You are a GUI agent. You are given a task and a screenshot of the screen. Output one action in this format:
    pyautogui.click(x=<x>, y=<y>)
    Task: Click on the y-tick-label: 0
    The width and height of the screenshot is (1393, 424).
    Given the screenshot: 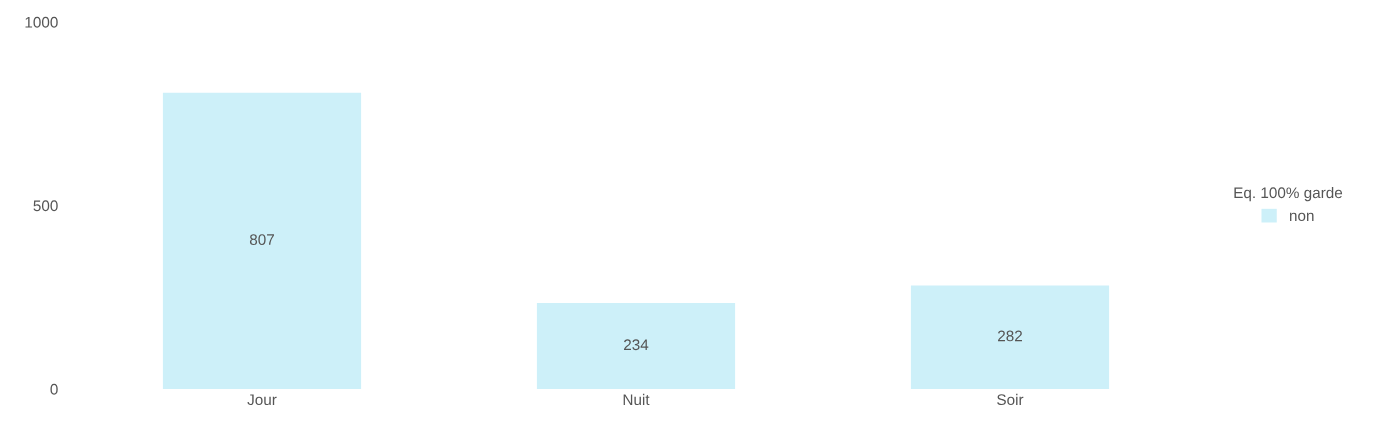 What is the action you would take?
    pyautogui.click(x=54, y=389)
    